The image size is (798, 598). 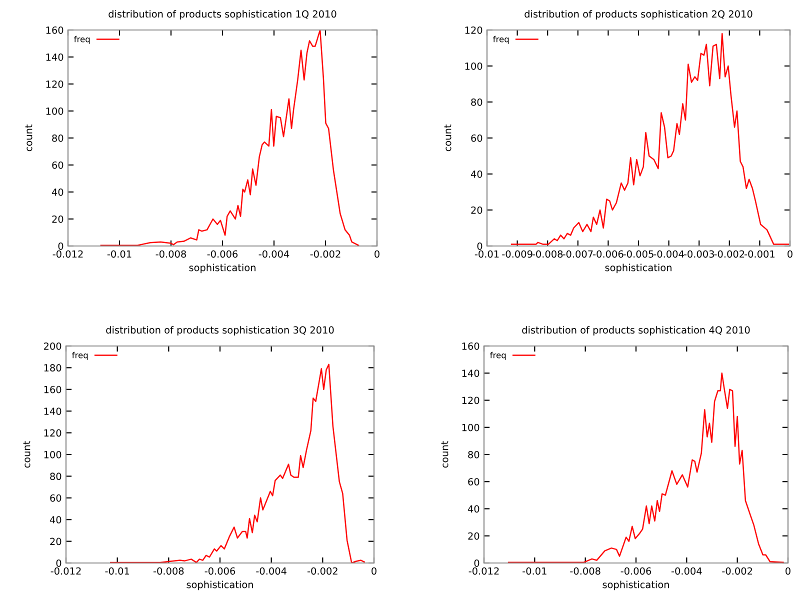 What do you see at coordinates (220, 331) in the screenshot?
I see `chart-title: distribution of products sophistication 3Q 2010` at bounding box center [220, 331].